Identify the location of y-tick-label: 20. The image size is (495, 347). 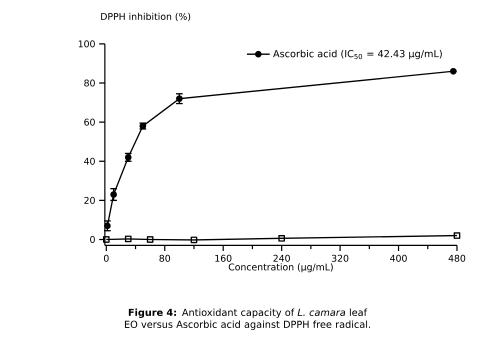
(89, 200).